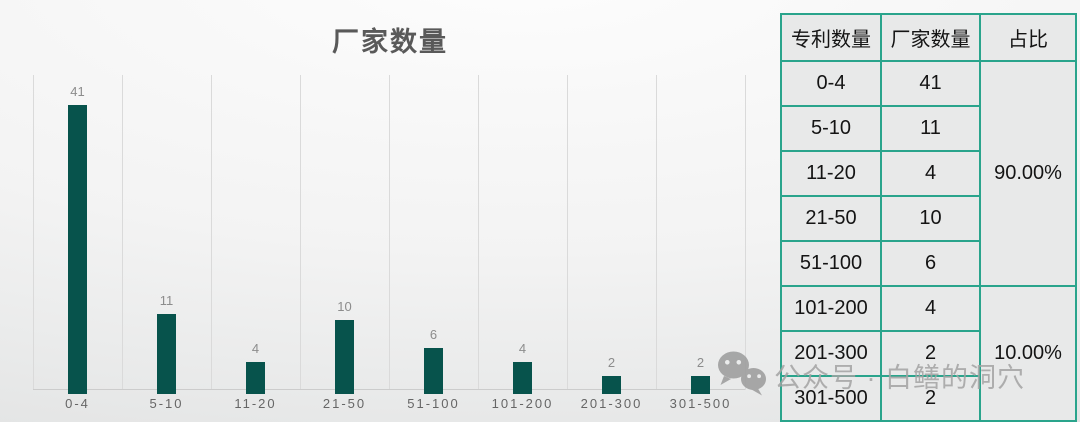 This screenshot has height=422, width=1080. I want to click on cell-proportion: 90.00%, so click(1028, 173).